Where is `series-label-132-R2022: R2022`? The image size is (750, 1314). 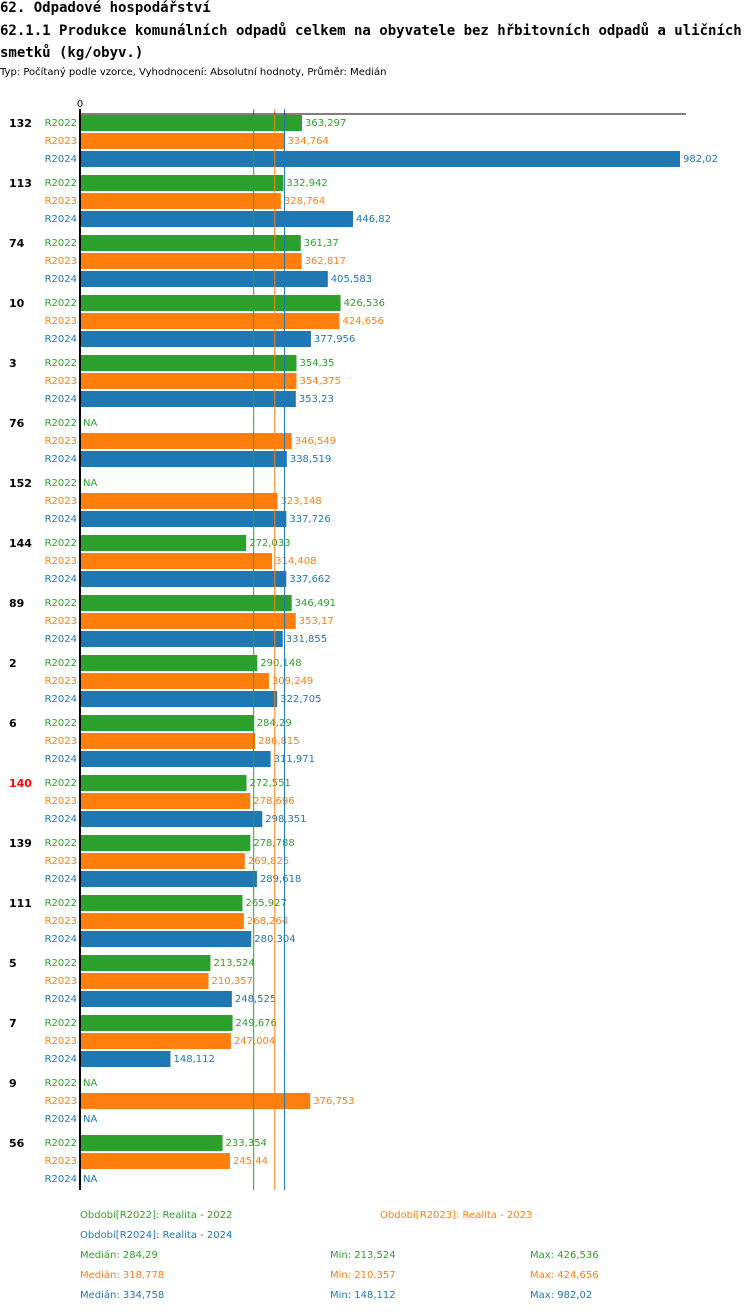
series-label-132-R2022: R2022 is located at coordinates (61, 123).